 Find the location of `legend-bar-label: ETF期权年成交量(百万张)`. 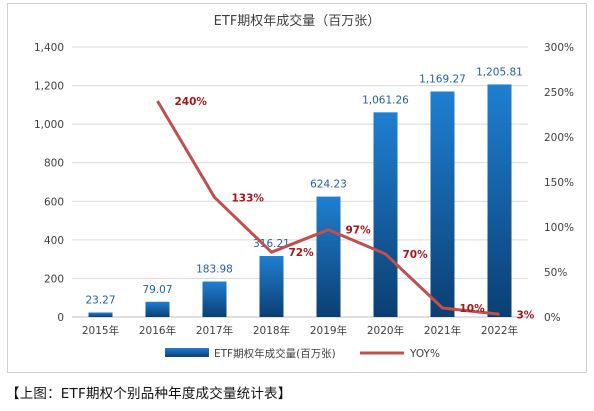

legend-bar-label: ETF期权年成交量(百万张) is located at coordinates (275, 353).